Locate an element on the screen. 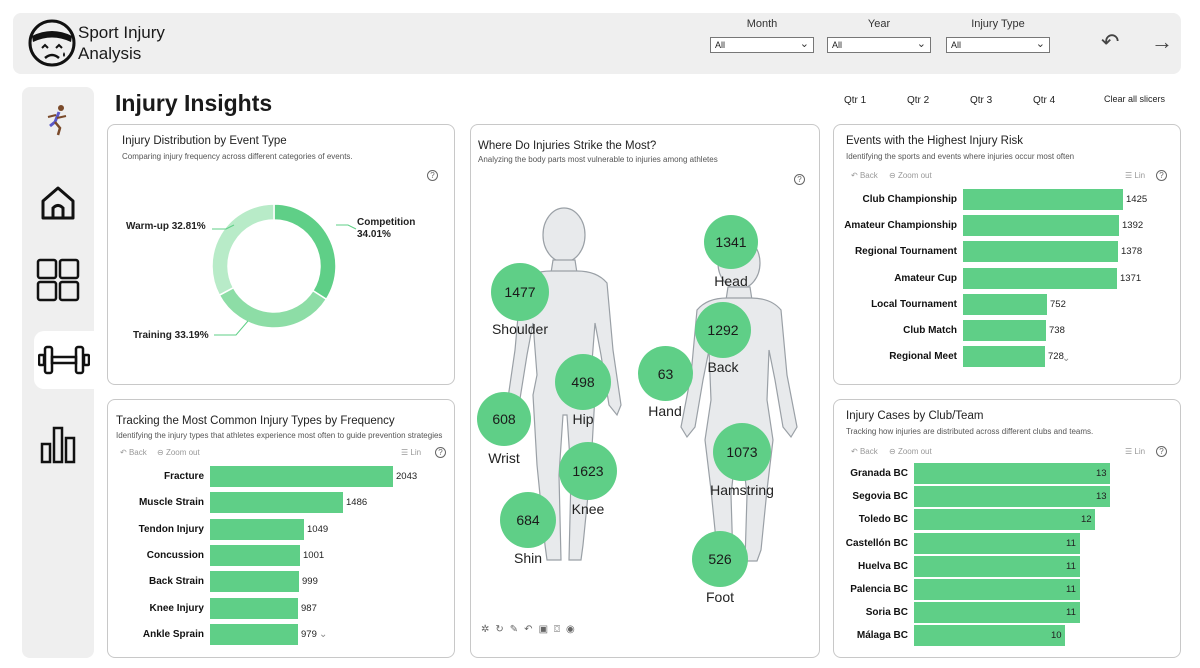  slicer-year-dropdown: All ⌄ is located at coordinates (879, 45).